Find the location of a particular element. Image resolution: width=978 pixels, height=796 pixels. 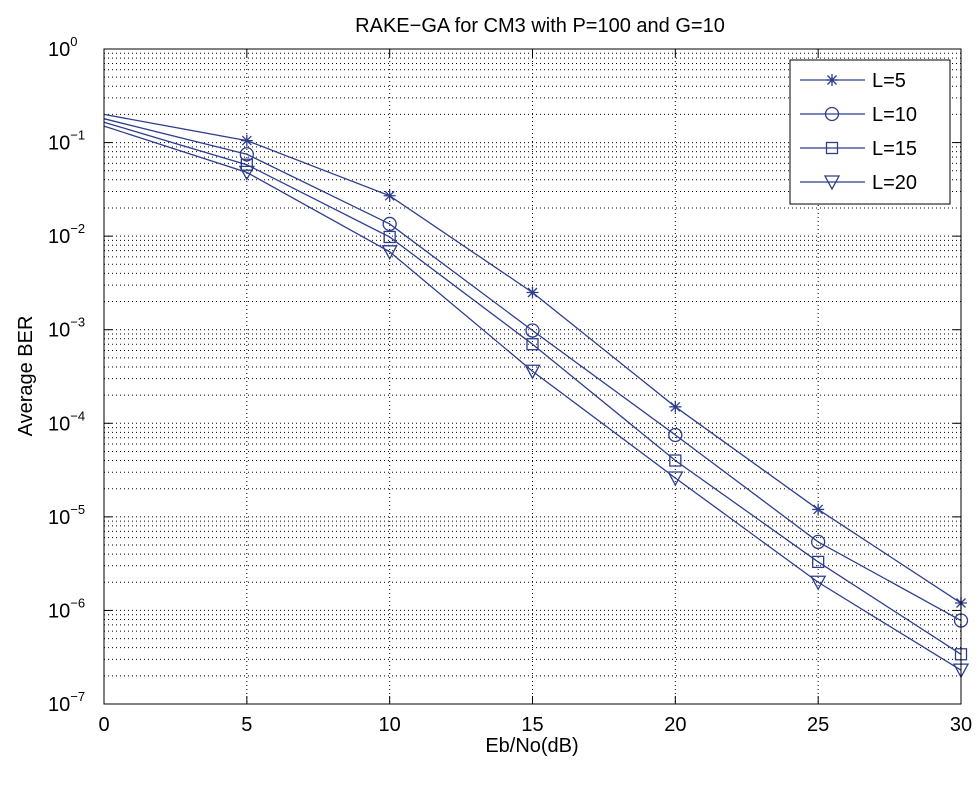

x-tick-label: 30 is located at coordinates (961, 725).